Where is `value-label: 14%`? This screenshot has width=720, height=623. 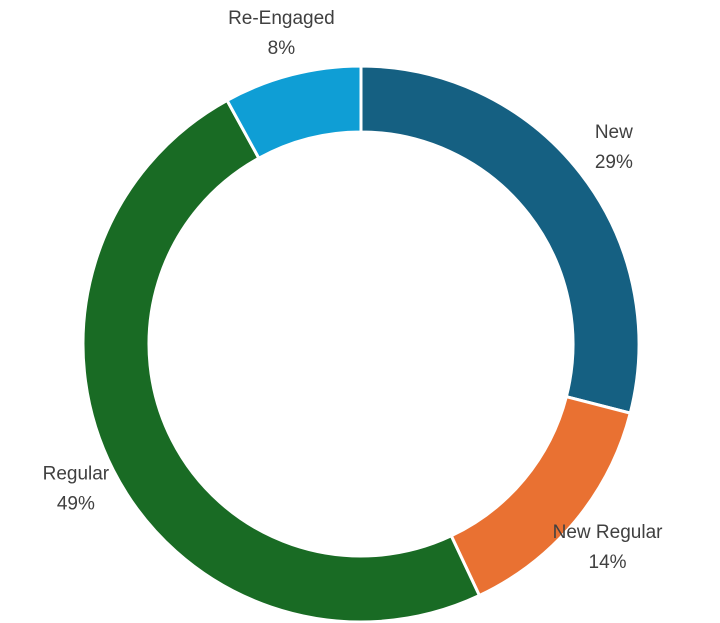
value-label: 14% is located at coordinates (608, 562).